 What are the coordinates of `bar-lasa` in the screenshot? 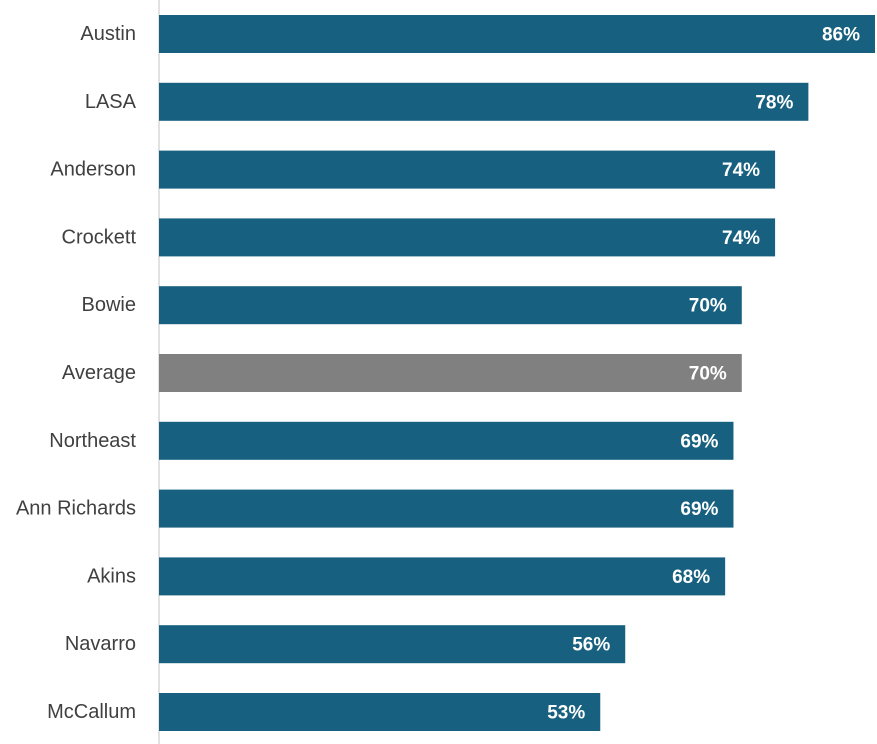 It's located at (484, 101).